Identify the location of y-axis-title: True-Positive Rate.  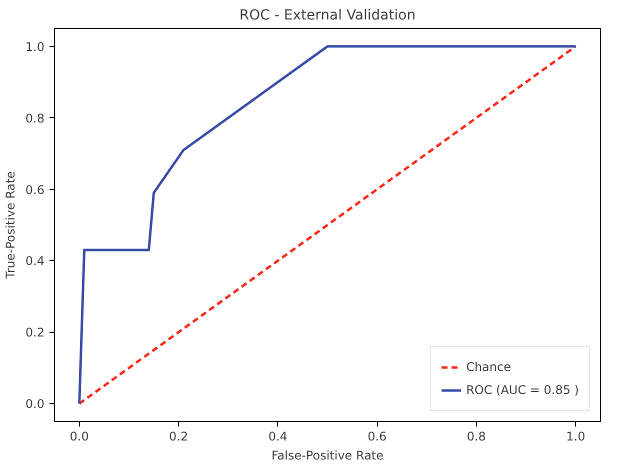
(10, 225).